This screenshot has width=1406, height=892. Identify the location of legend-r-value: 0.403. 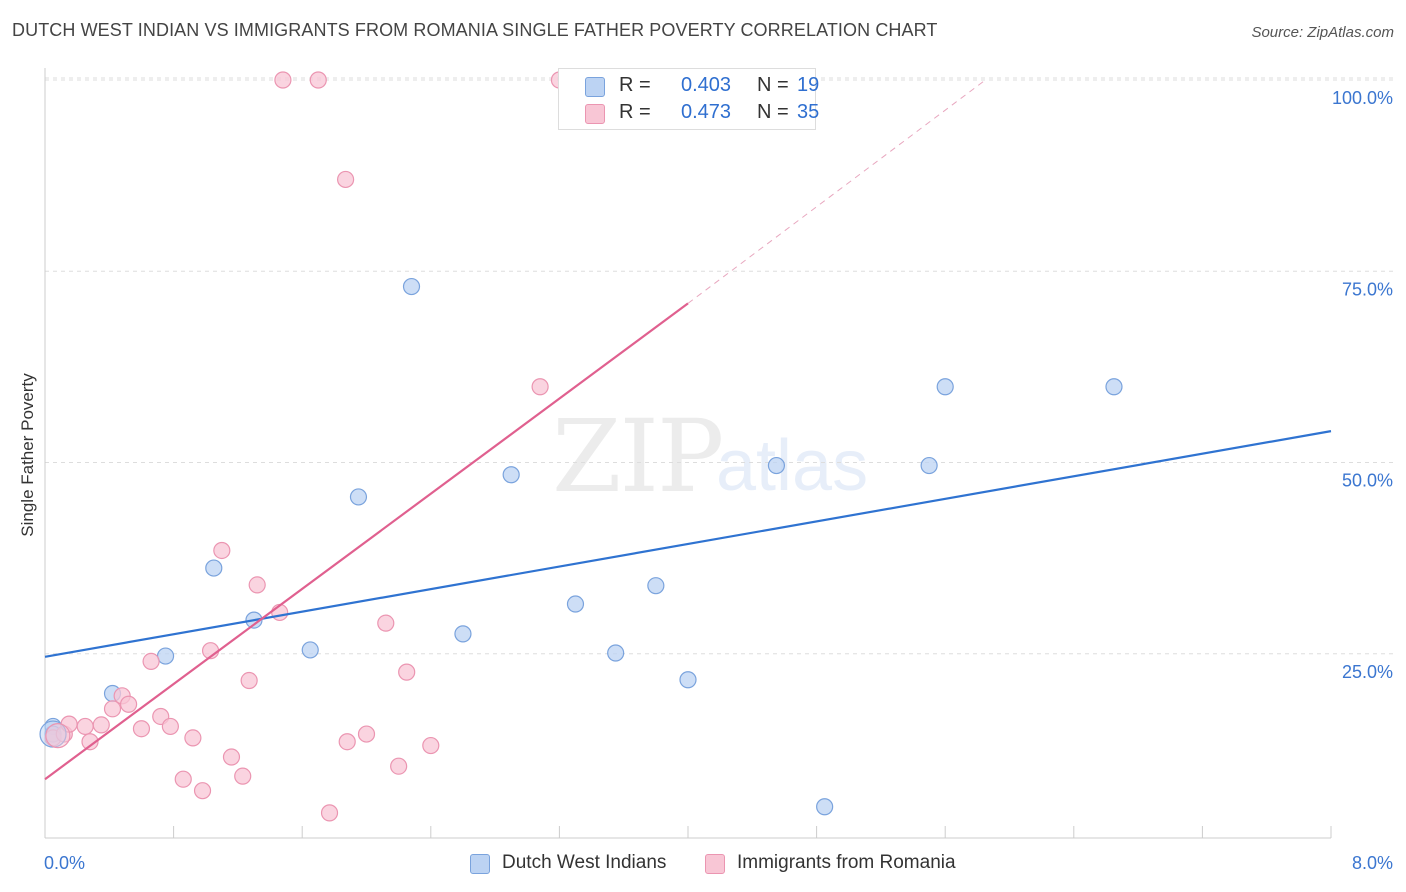
(706, 85).